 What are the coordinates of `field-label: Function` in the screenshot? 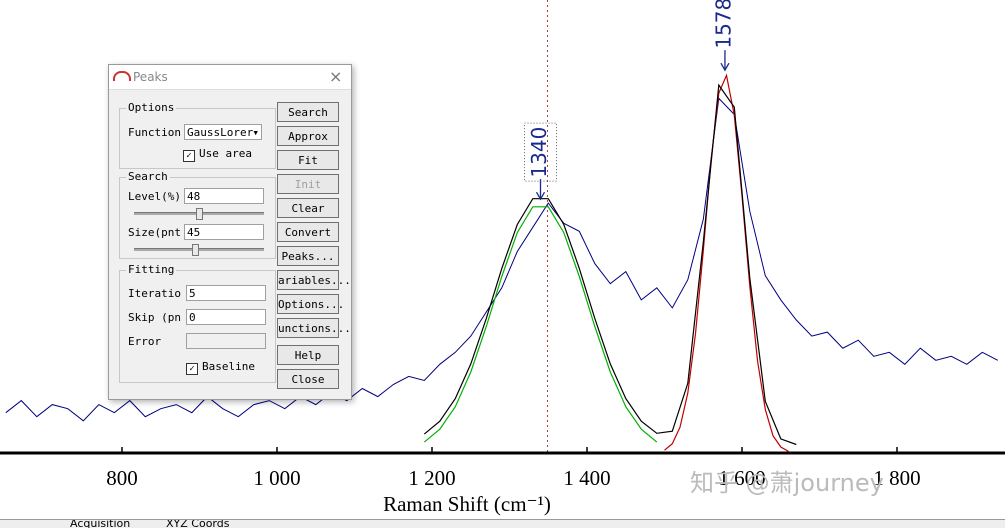 It's located at (154, 132).